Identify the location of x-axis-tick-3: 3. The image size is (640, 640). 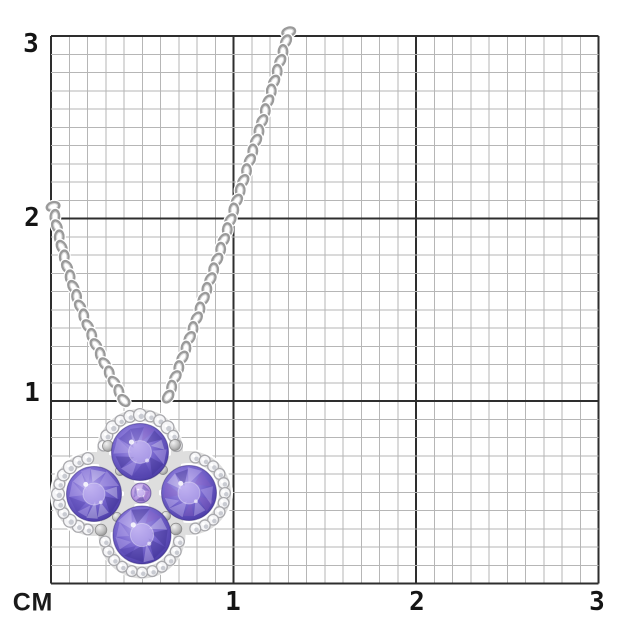
(597, 602).